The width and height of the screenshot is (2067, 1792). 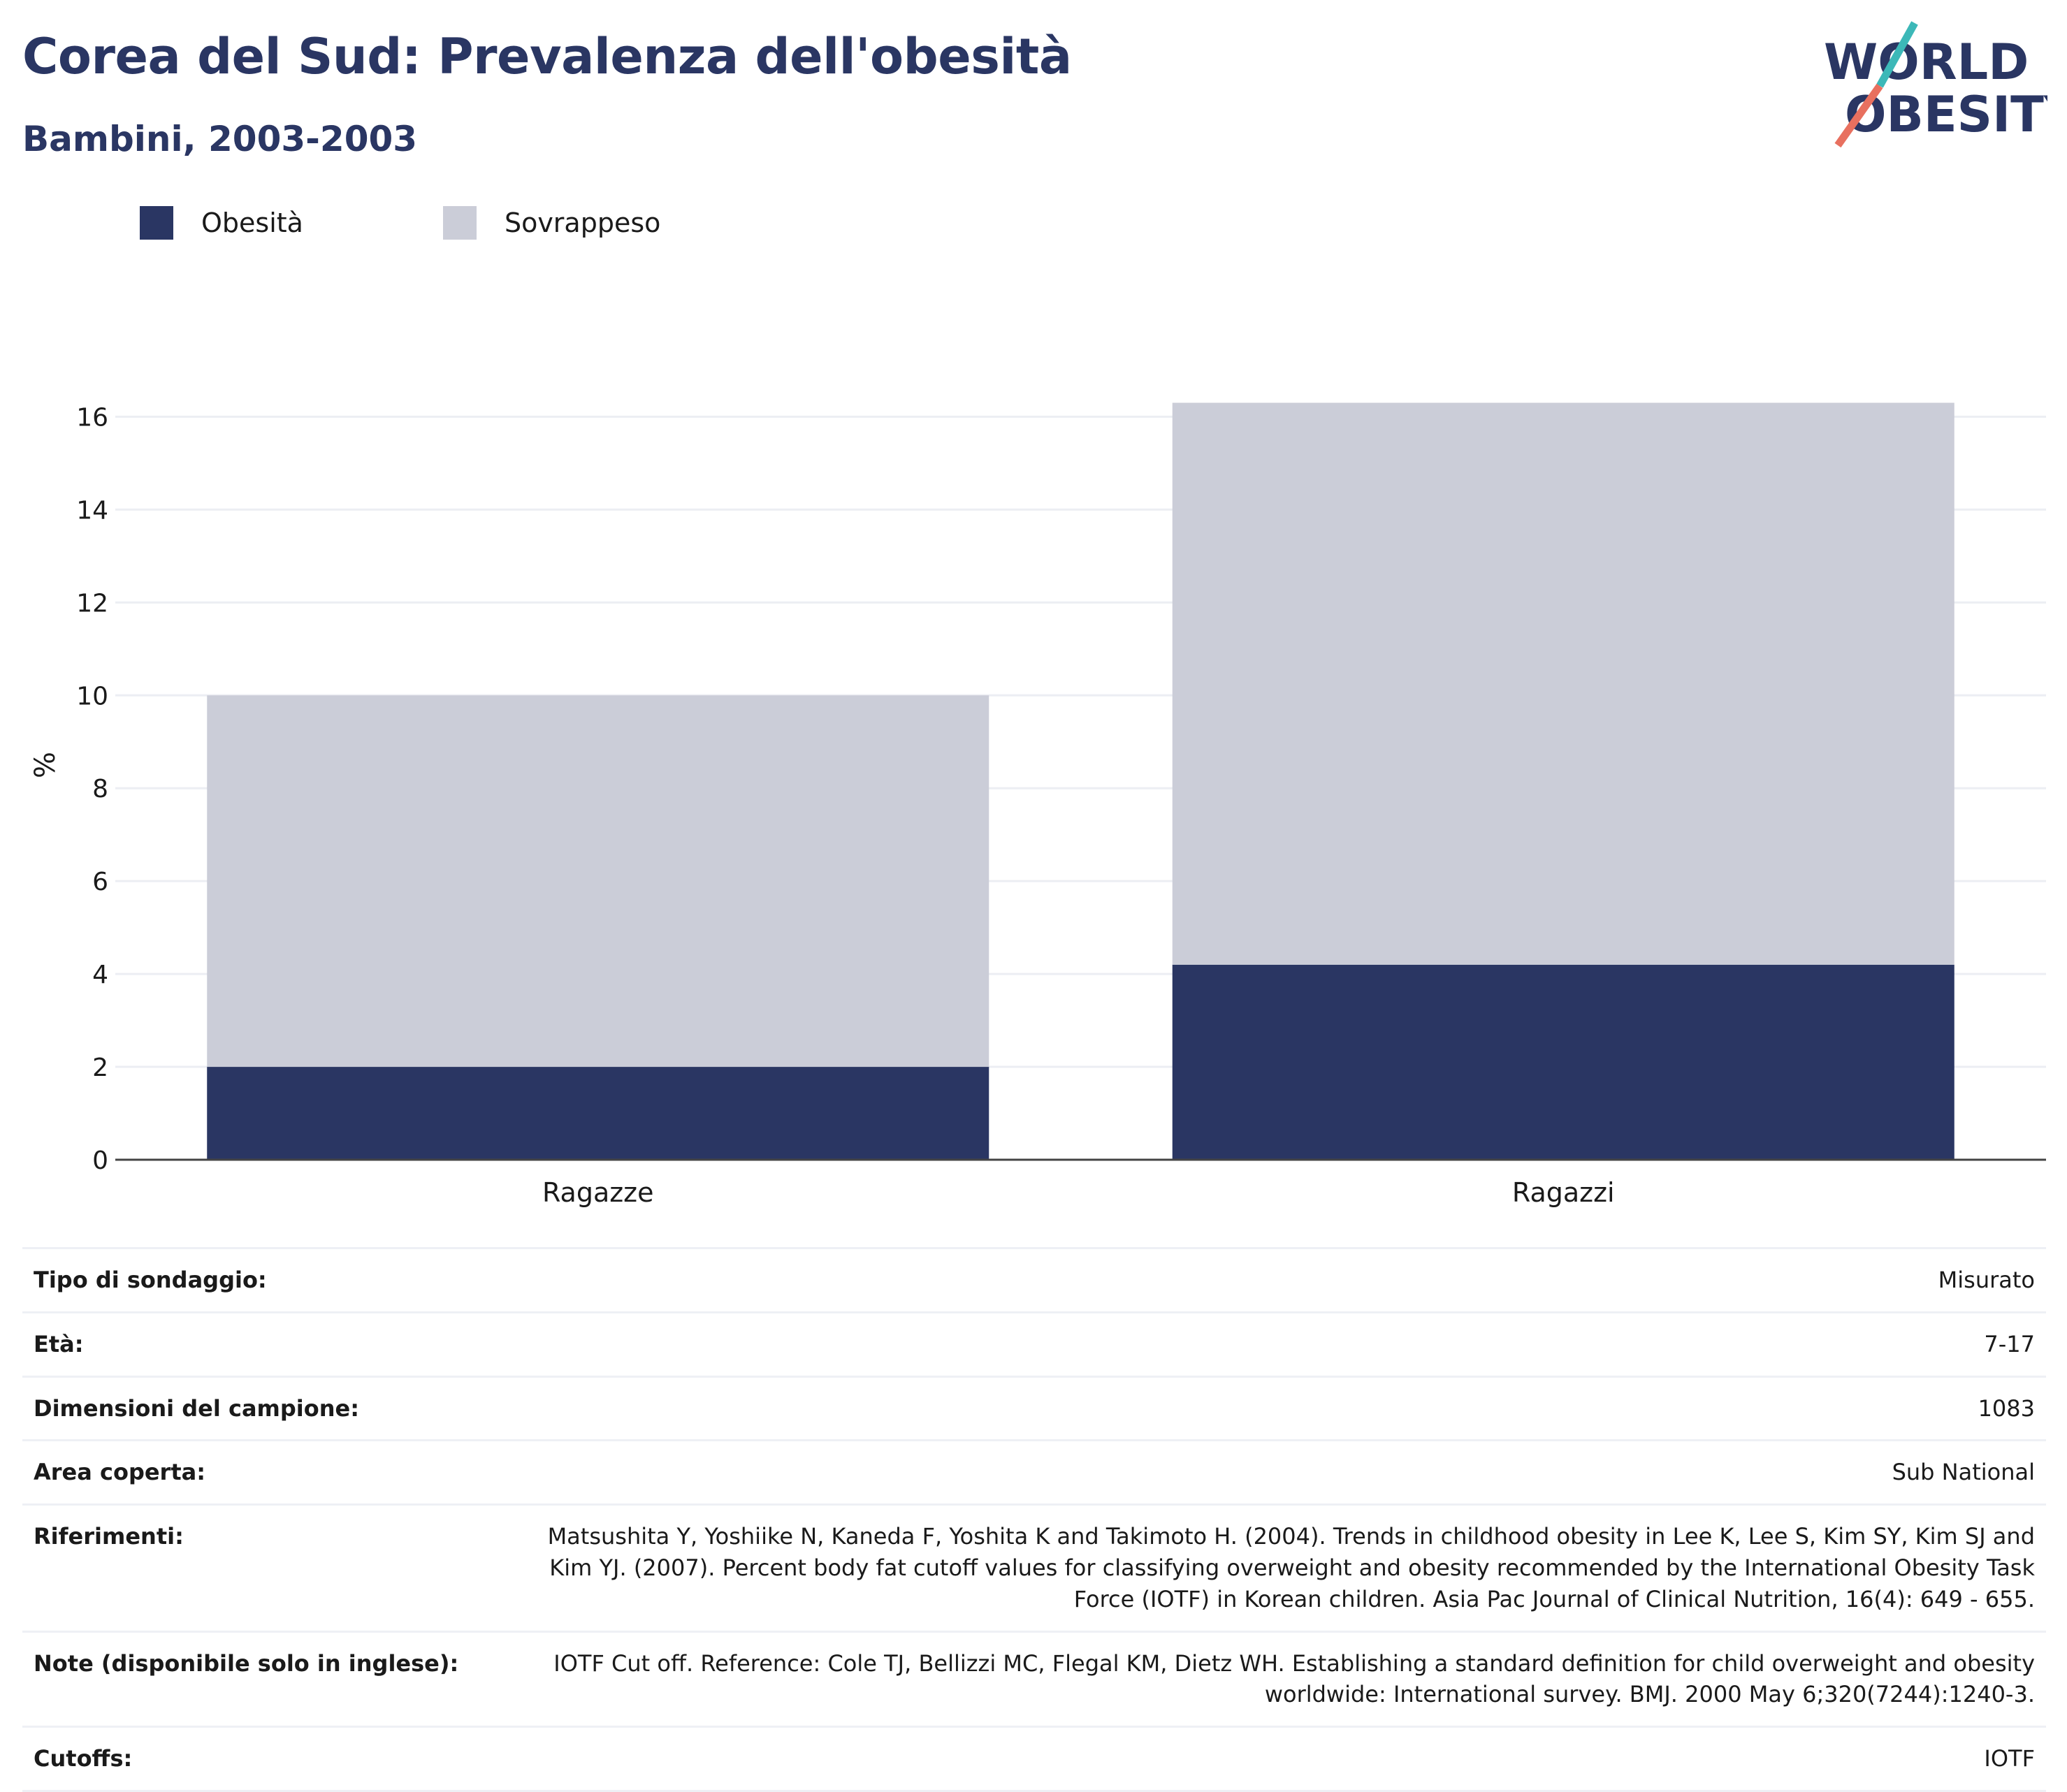 I want to click on chart-legend: Obesità Sovrappeso, so click(x=470, y=223).